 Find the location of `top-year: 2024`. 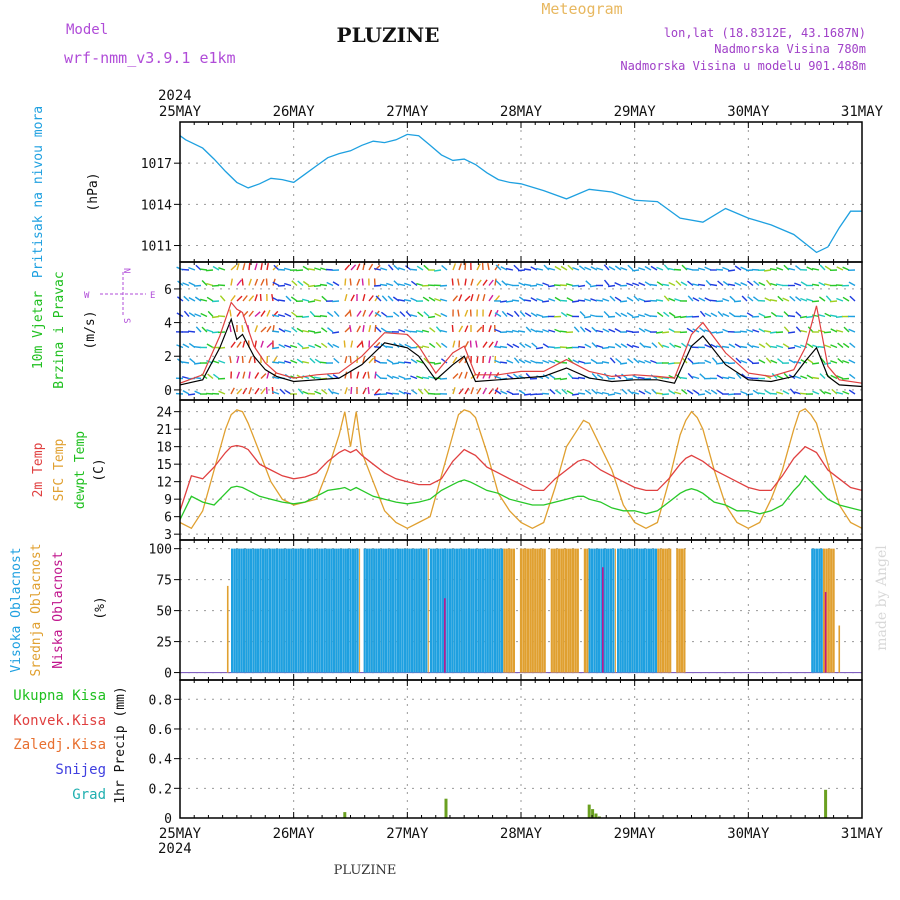

top-year: 2024 is located at coordinates (175, 96).